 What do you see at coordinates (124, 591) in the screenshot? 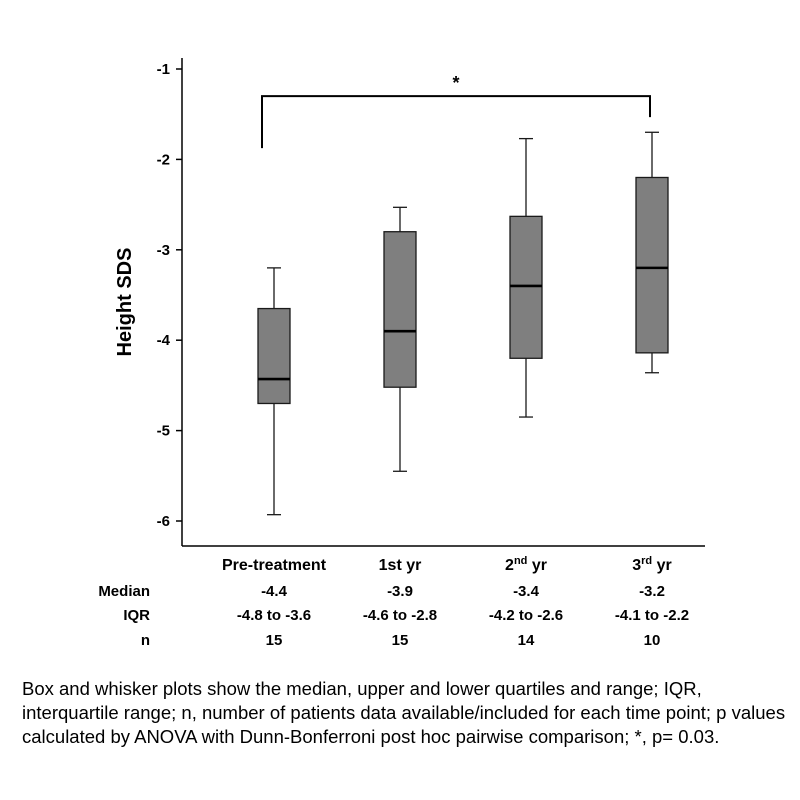
I see `summary-row-label: Median` at bounding box center [124, 591].